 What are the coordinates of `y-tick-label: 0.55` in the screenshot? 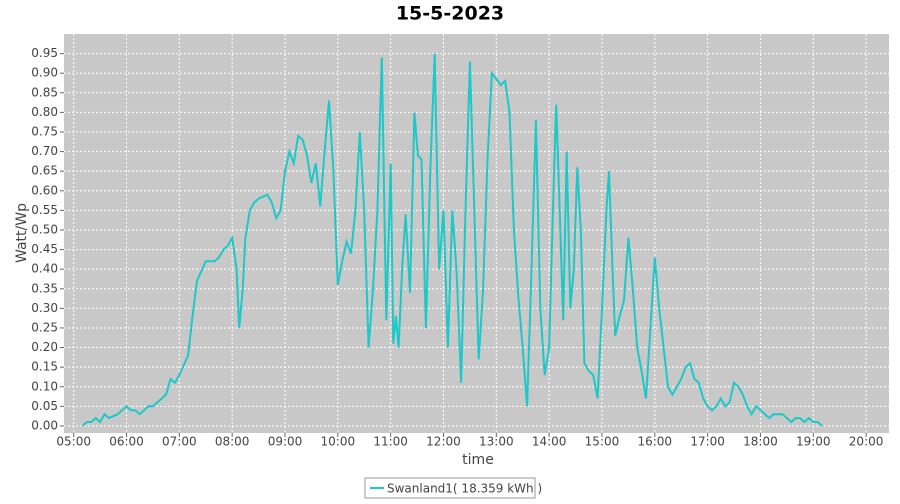 It's located at (44, 210).